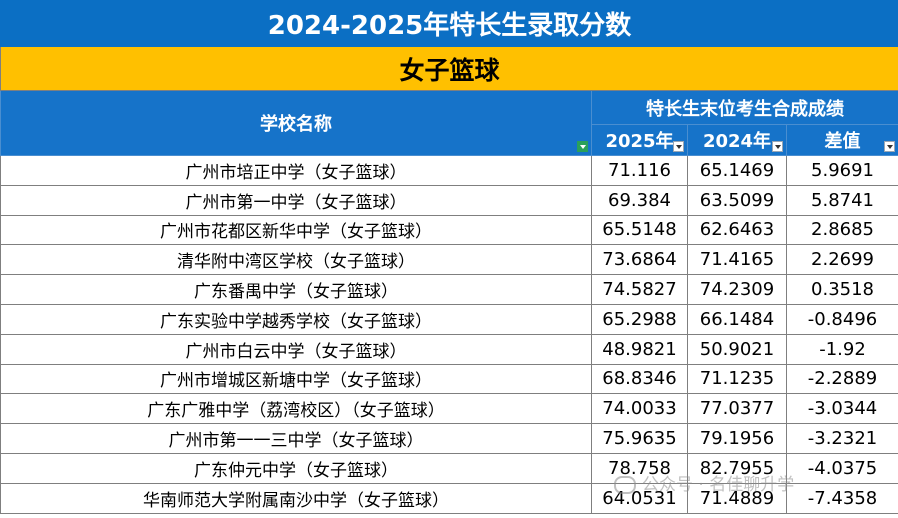  What do you see at coordinates (841, 409) in the screenshot?
I see `diff-cell: -3.0344` at bounding box center [841, 409].